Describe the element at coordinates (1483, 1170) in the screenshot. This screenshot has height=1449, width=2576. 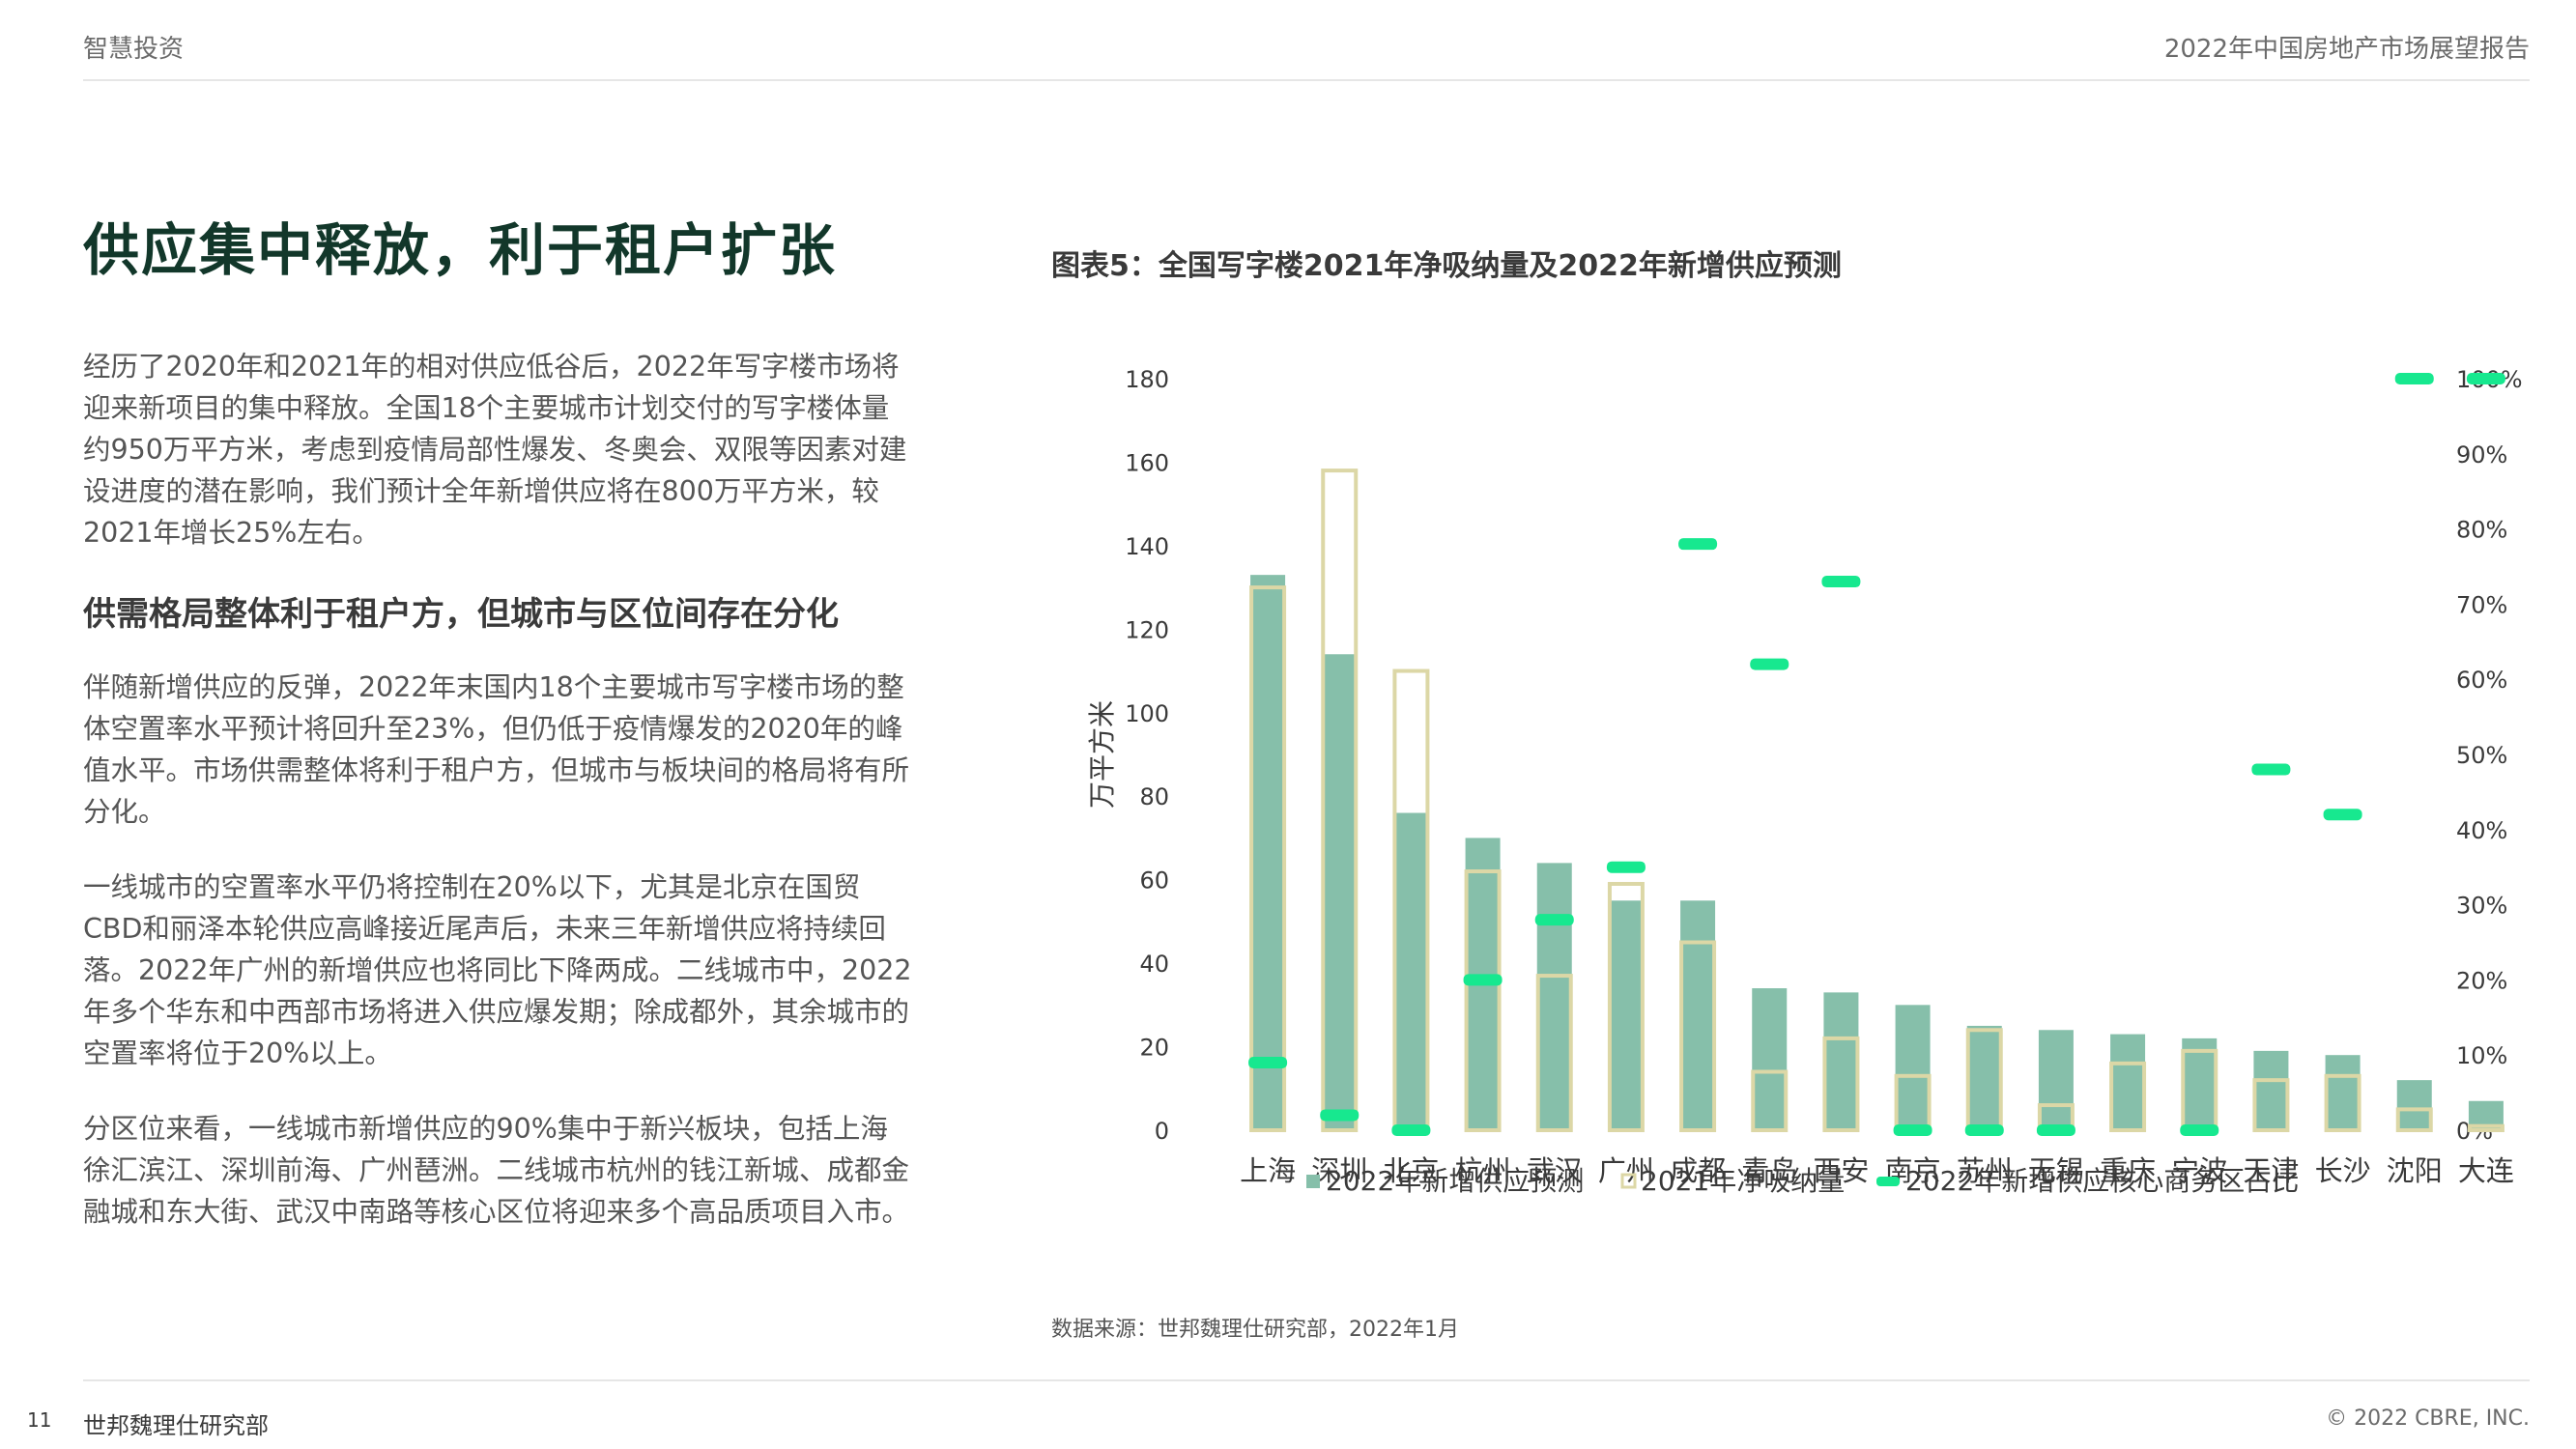
I see `x-category-label: 杭州` at that location.